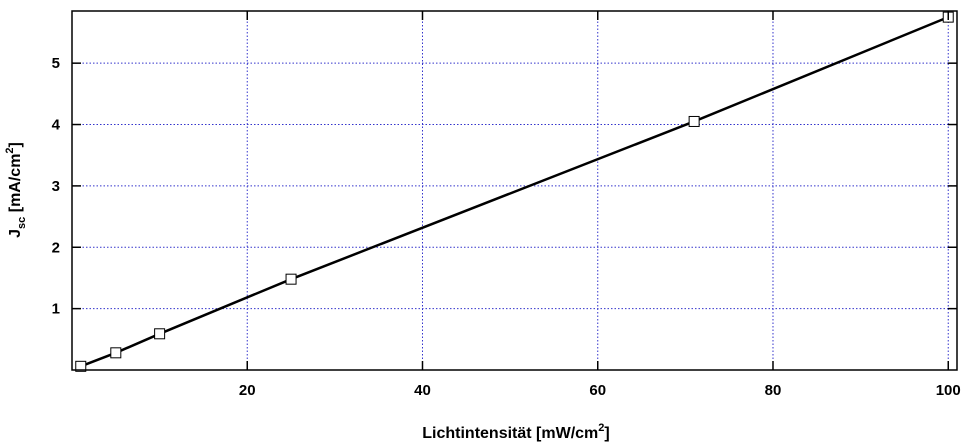 The width and height of the screenshot is (969, 443). What do you see at coordinates (56, 309) in the screenshot?
I see `y-tick-label: 1` at bounding box center [56, 309].